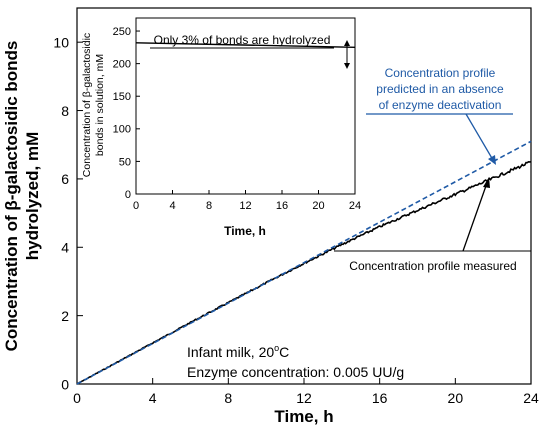  I want to click on inset-measured-series-line, so click(245, 45).